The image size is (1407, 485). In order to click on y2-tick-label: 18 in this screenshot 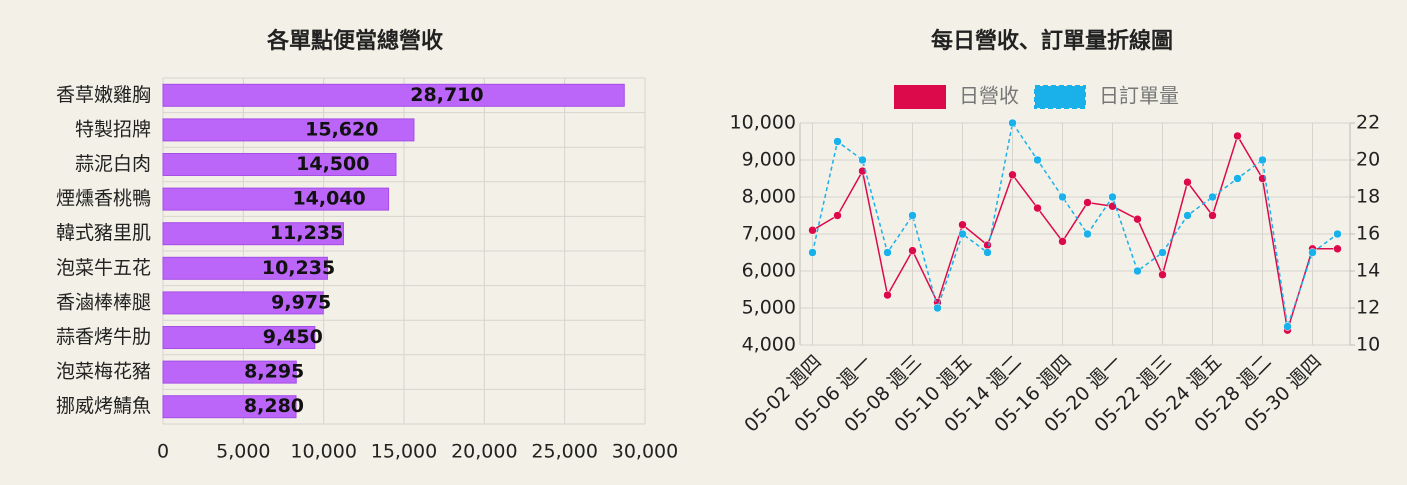, I will do `click(1368, 197)`.